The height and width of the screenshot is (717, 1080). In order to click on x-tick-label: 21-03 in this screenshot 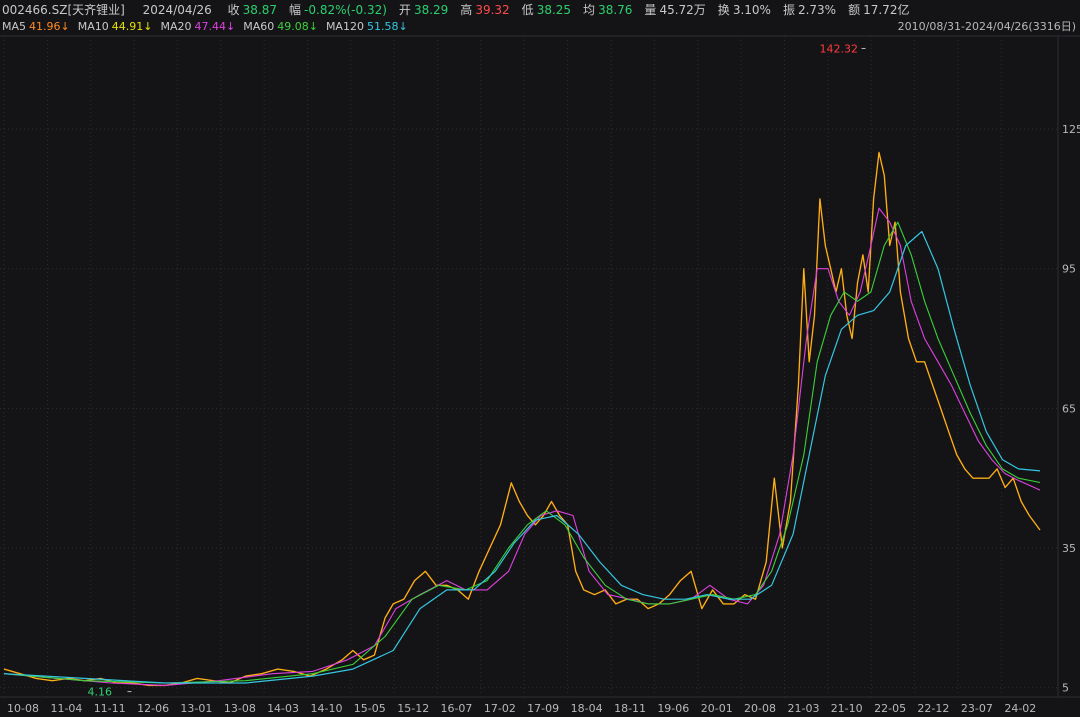, I will do `click(803, 708)`.